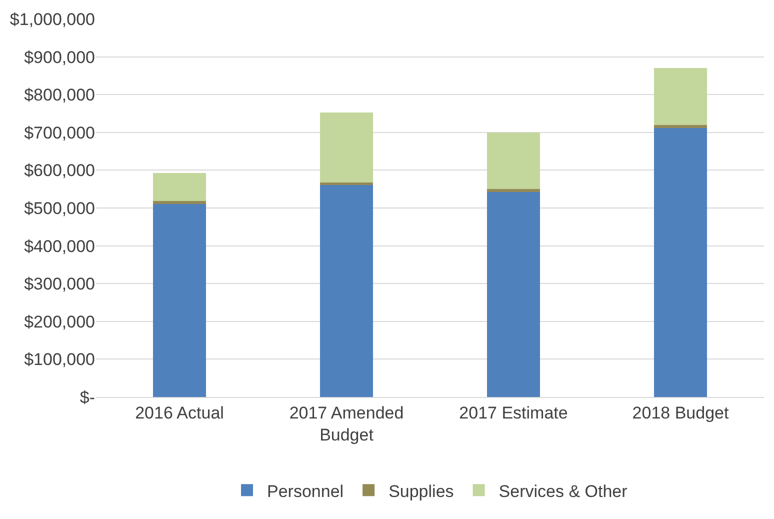 This screenshot has width=774, height=519. Describe the element at coordinates (59, 322) in the screenshot. I see `y-tick-label: $200,000` at that location.